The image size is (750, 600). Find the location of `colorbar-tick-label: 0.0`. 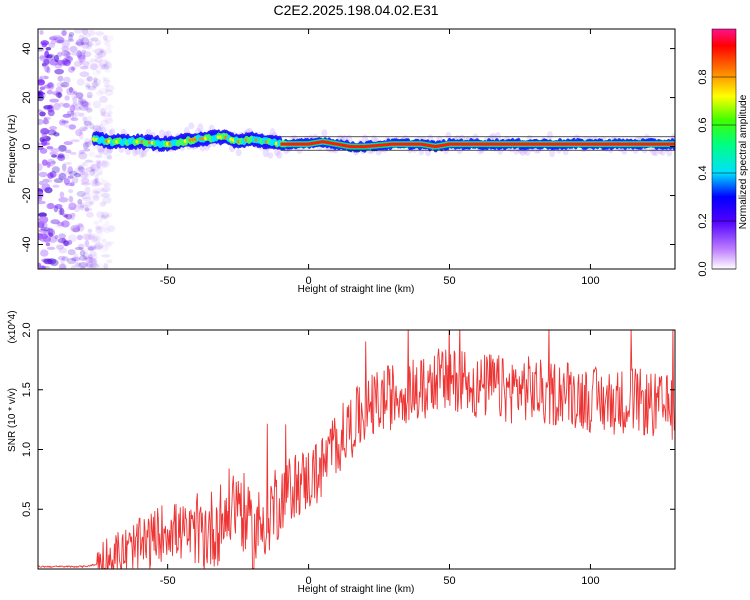

colorbar-tick-label: 0.0 is located at coordinates (703, 268).